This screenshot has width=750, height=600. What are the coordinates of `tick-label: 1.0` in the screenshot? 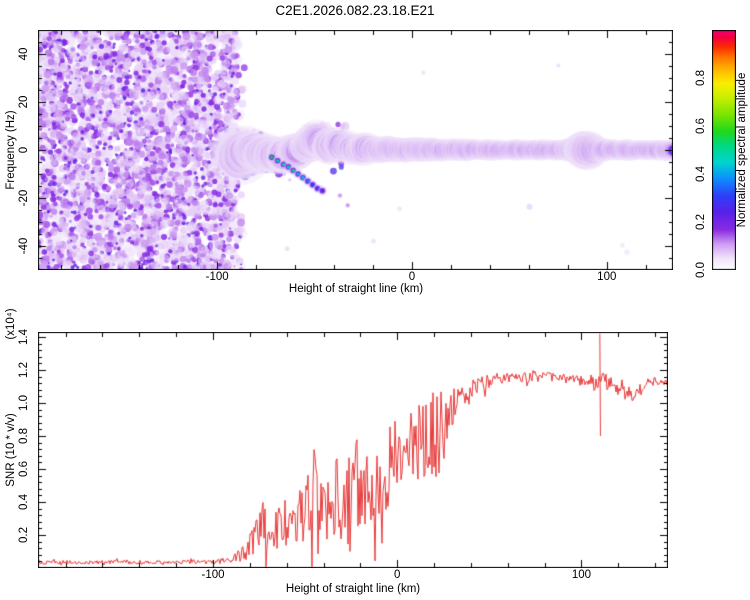 It's located at (24, 402).